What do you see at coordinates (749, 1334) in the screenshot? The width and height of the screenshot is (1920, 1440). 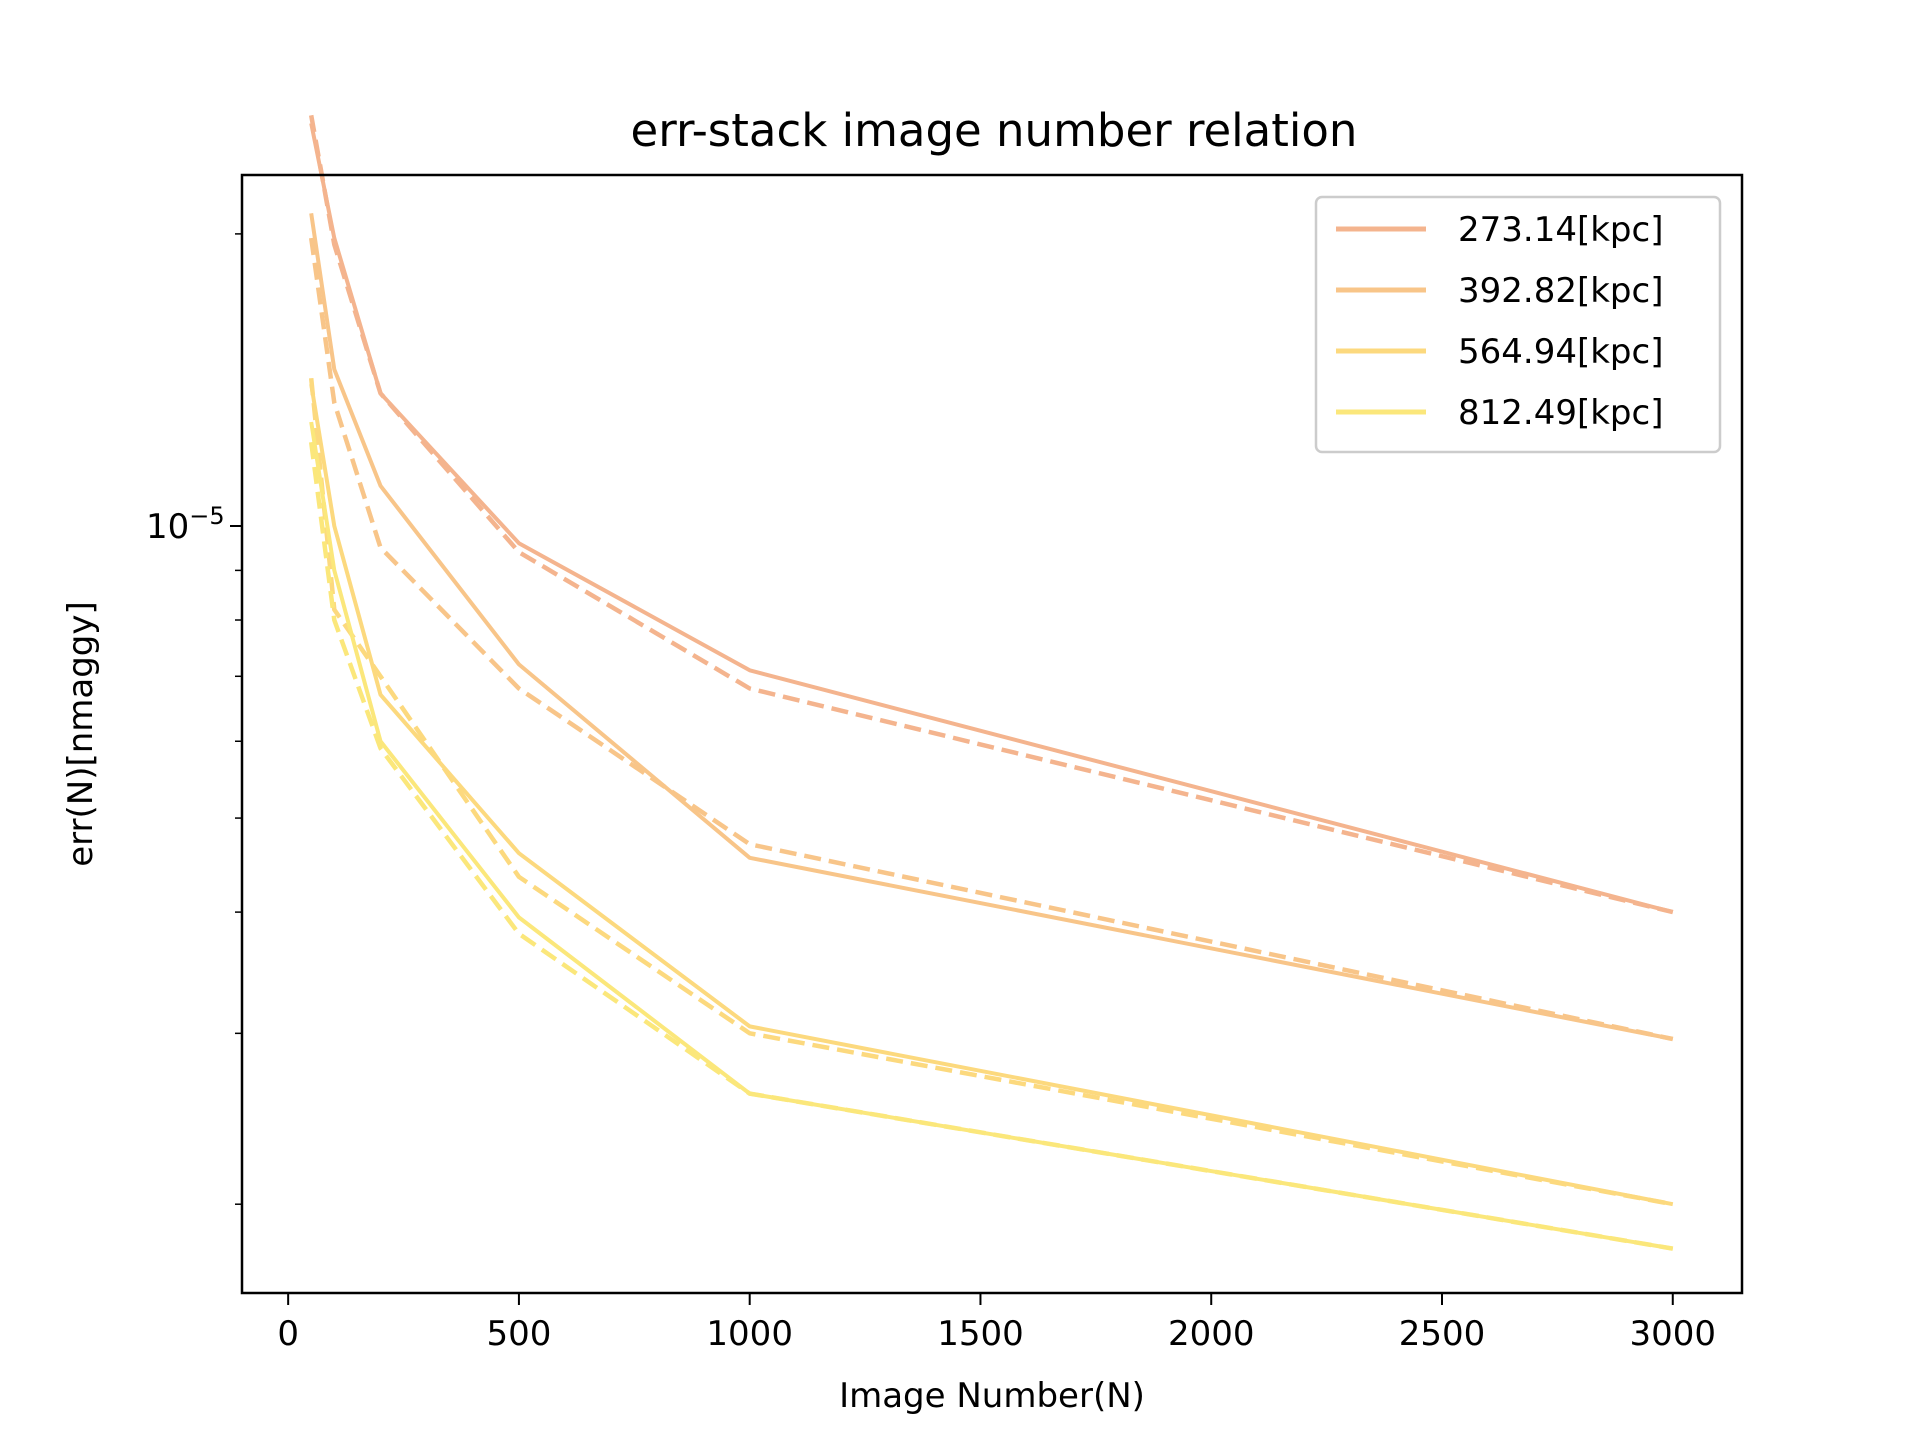 I see `x-tick-label: 1000` at bounding box center [749, 1334].